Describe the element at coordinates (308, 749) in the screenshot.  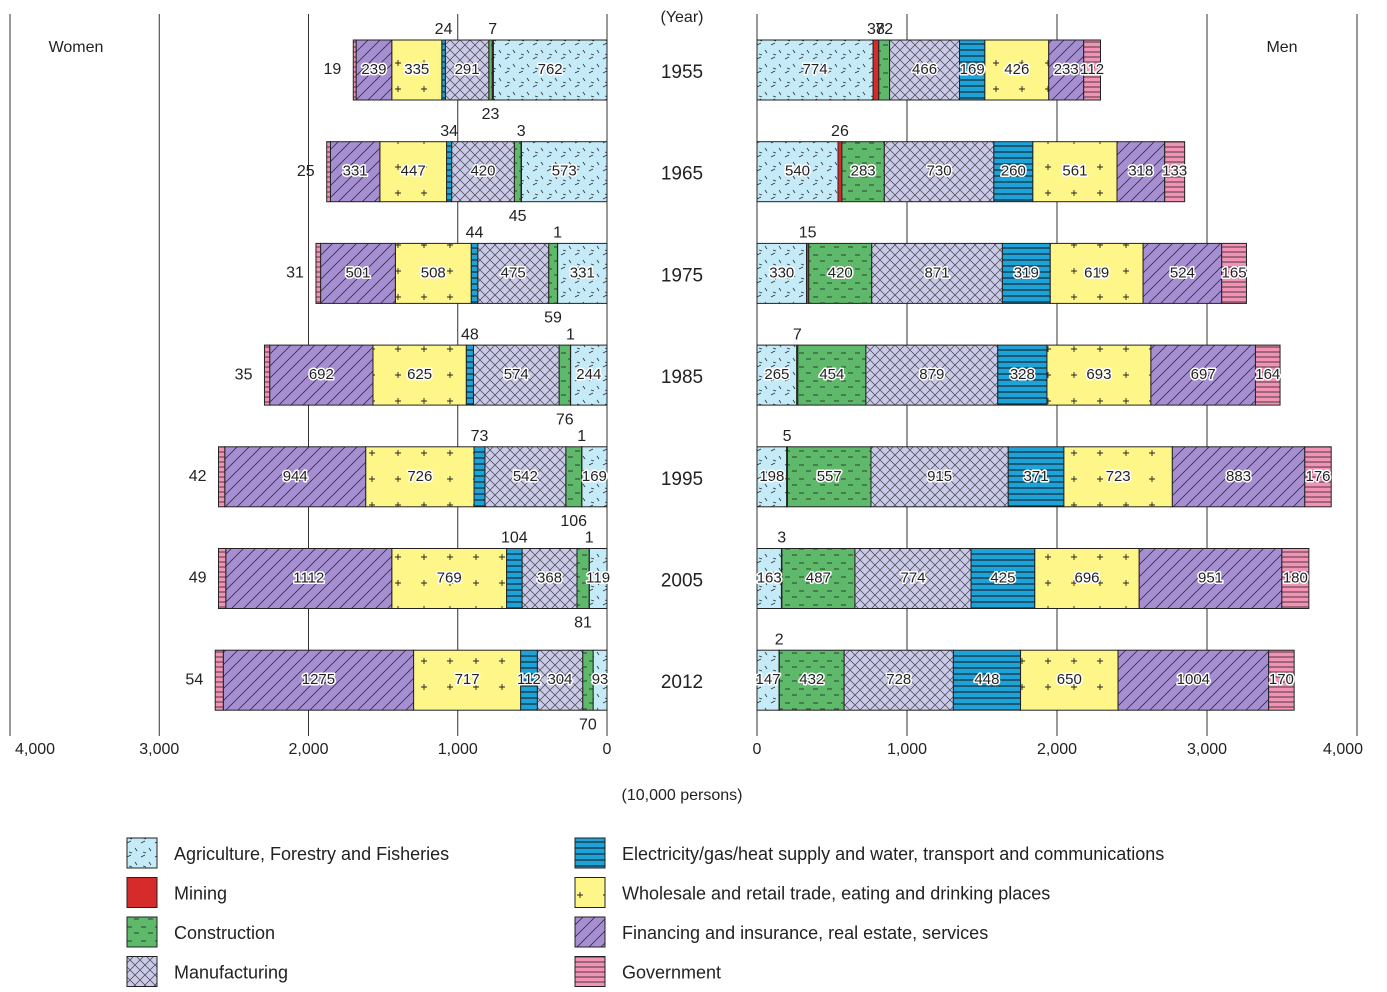
I see `x-tick-label: 2,000` at that location.